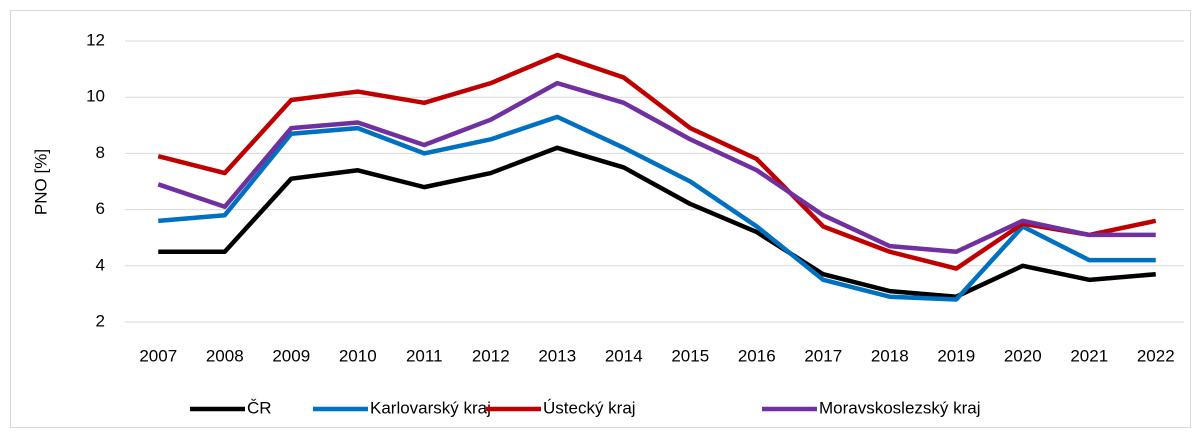 This screenshot has height=439, width=1202. Describe the element at coordinates (225, 355) in the screenshot. I see `x-tick-label: 2008` at that location.